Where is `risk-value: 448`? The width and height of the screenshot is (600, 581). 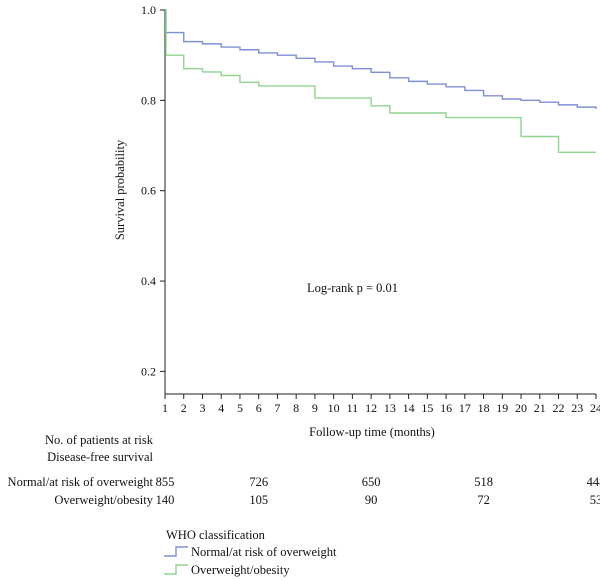 risk-value: 448 is located at coordinates (593, 482).